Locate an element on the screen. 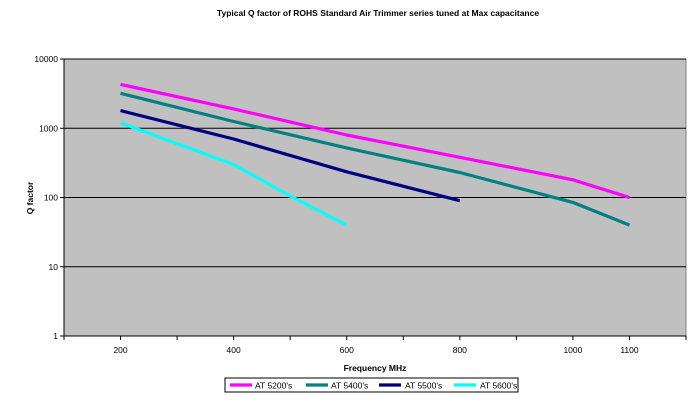 Image resolution: width=688 pixels, height=400 pixels. x-tick-label: 800 is located at coordinates (460, 350).